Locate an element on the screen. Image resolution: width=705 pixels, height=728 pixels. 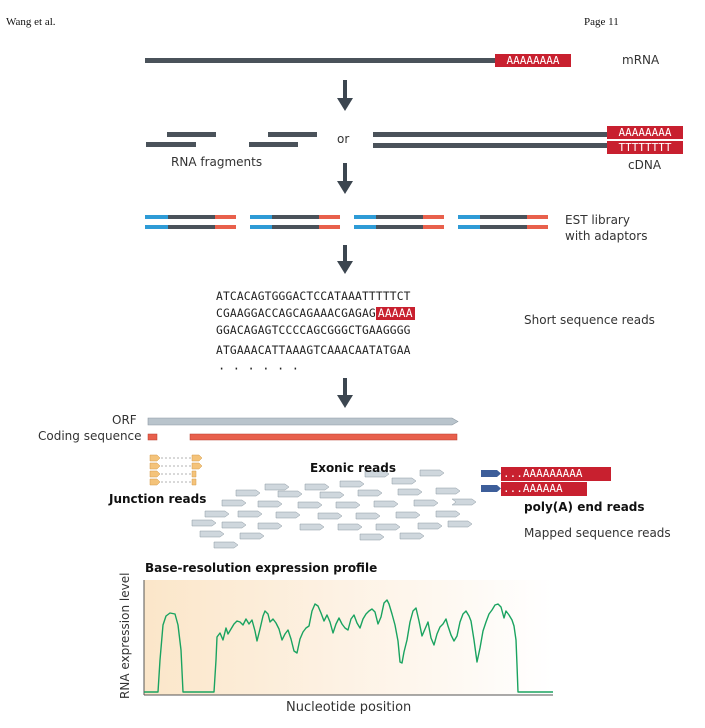
or-label: or is located at coordinates (343, 139).